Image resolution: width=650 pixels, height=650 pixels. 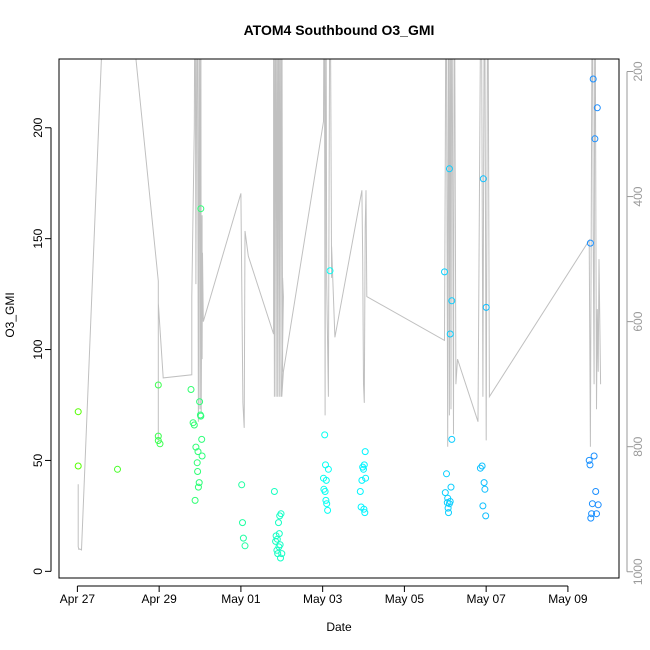 I want to click on y-tick-label: 200, so click(x=38, y=127).